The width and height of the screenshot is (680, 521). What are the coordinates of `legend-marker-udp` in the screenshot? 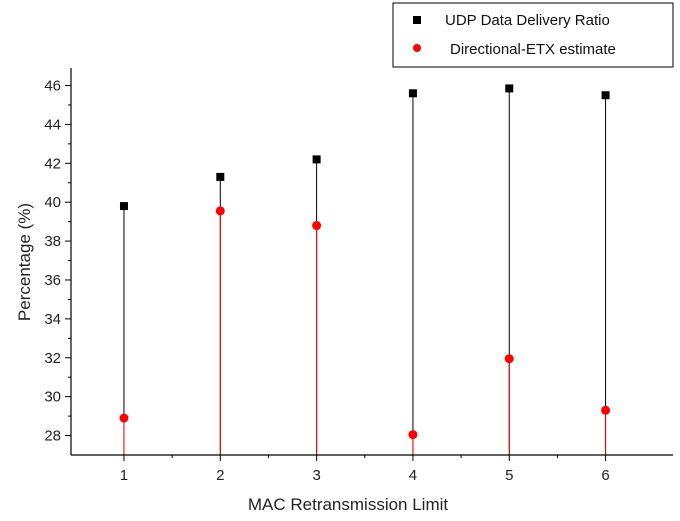 It's located at (417, 20).